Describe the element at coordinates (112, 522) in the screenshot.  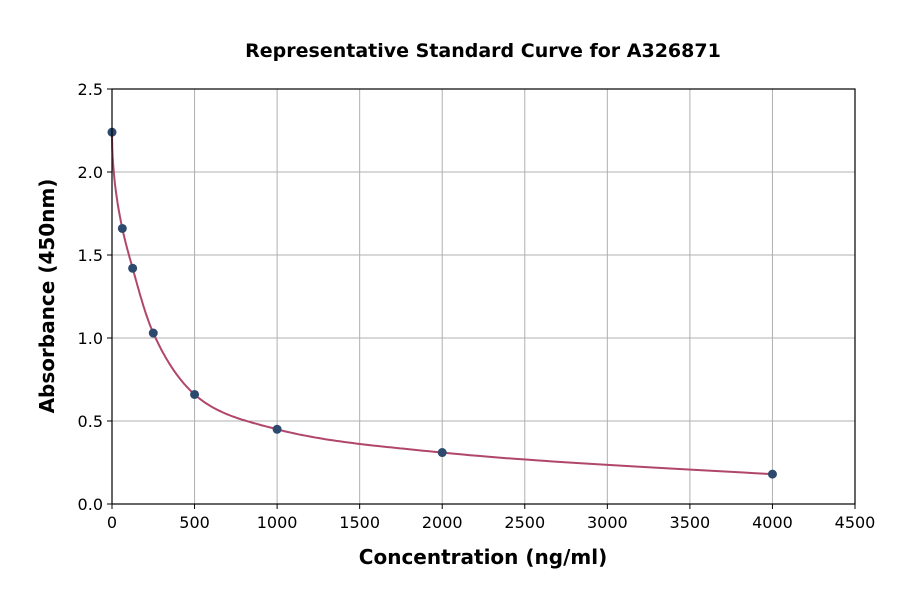
I see `x-tick-label: 0` at that location.